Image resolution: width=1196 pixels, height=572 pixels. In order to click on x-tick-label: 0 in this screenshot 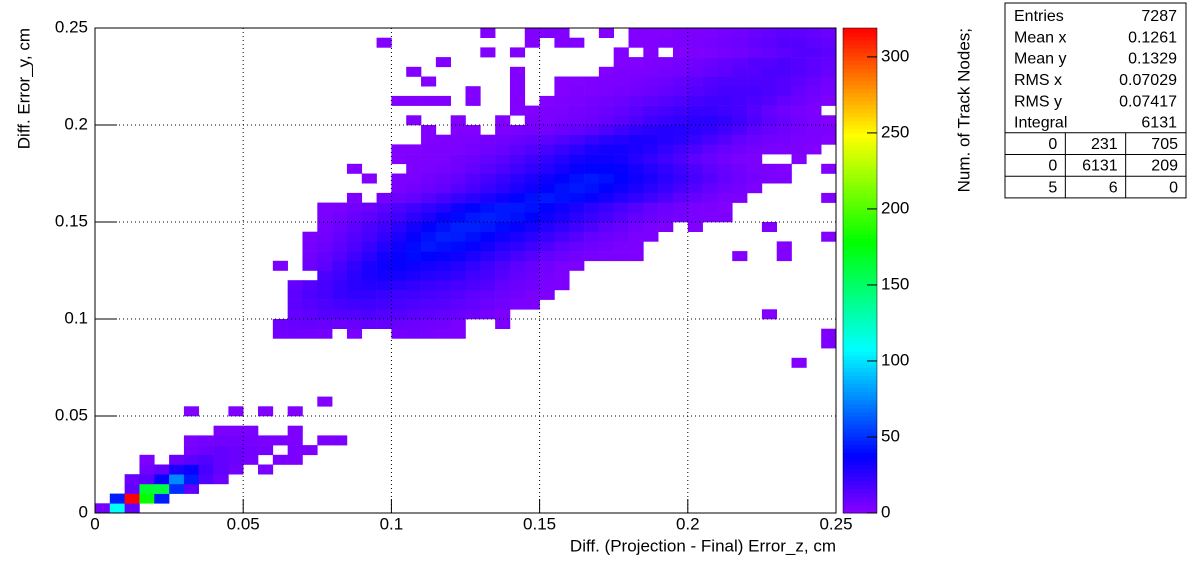, I will do `click(94, 523)`.